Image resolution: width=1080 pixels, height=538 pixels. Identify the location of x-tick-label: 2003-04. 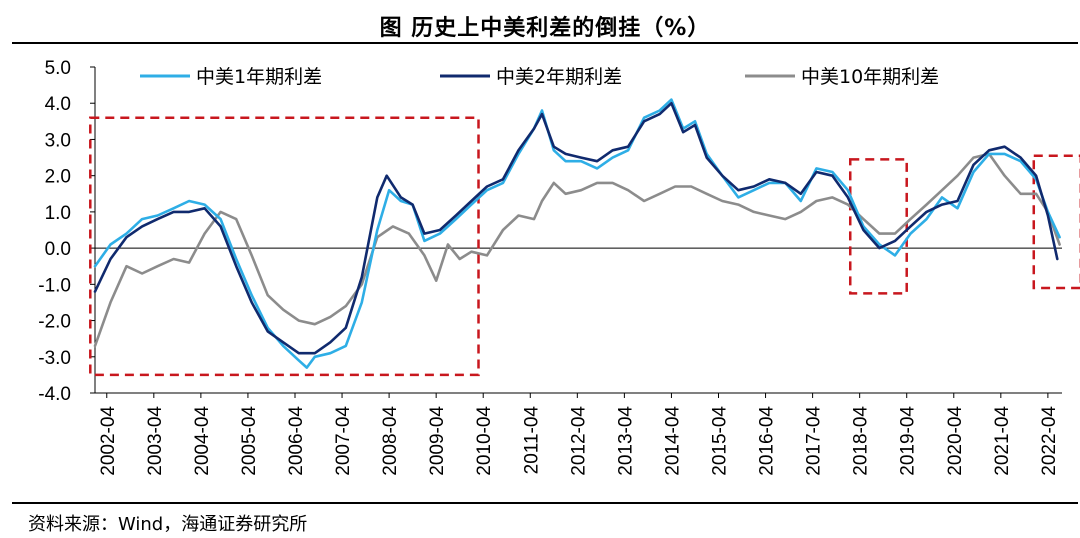
(155, 441).